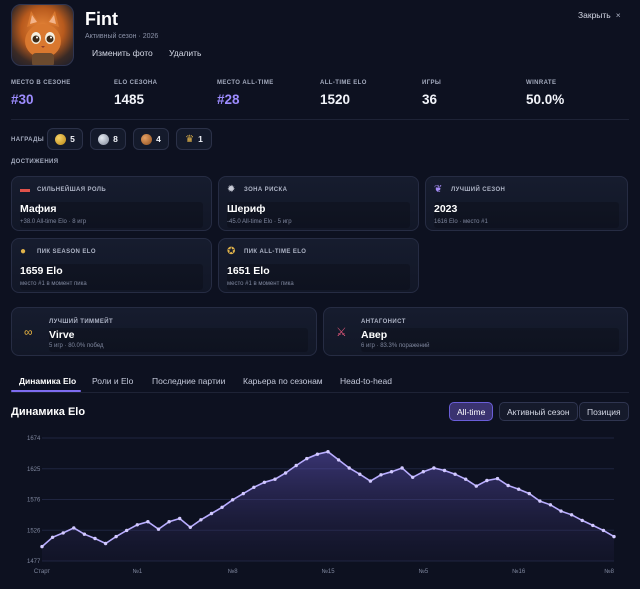  What do you see at coordinates (65, 139) in the screenshot?
I see `award-gold: 5` at bounding box center [65, 139].